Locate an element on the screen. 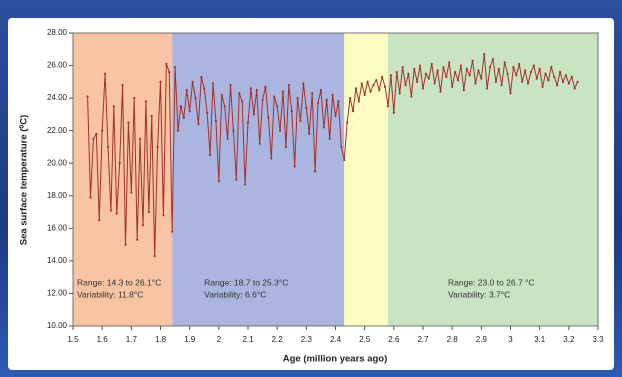 The image size is (622, 377). x-tick-label: 2.4 is located at coordinates (336, 339).